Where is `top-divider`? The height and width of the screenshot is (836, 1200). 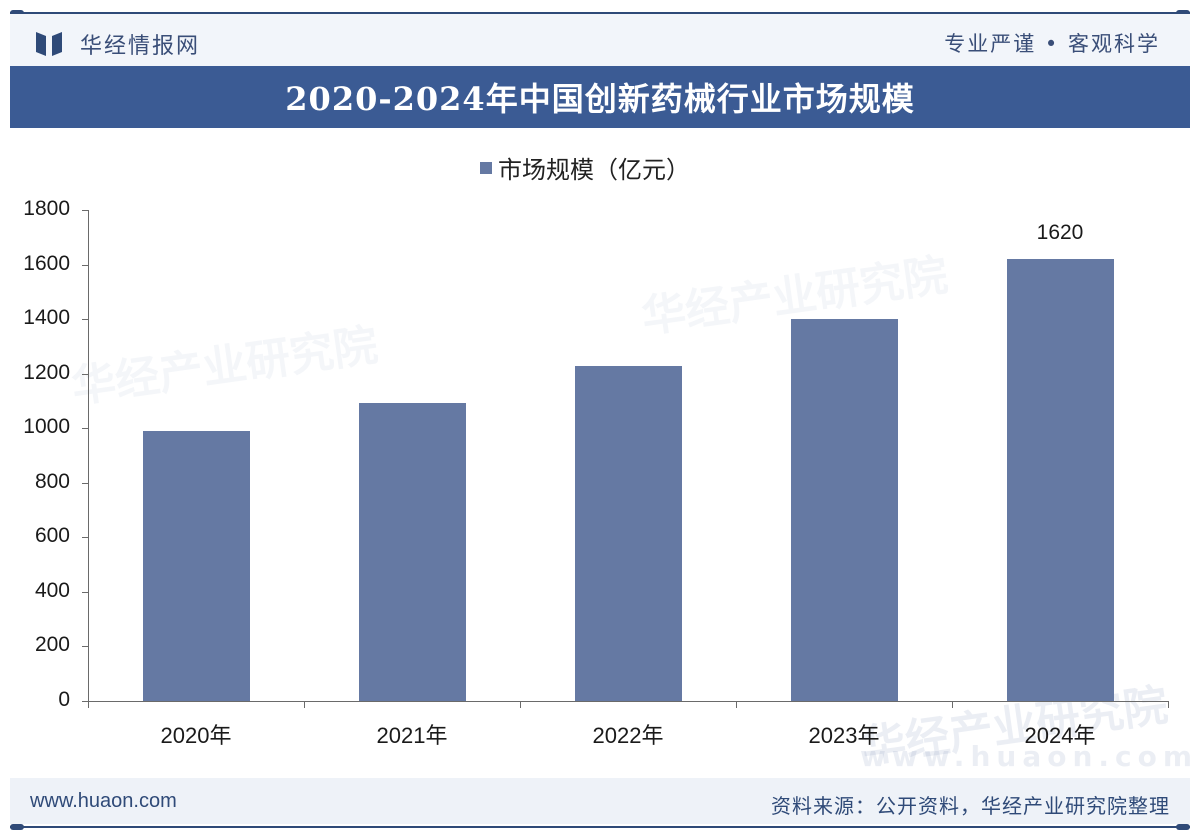
top-divider is located at coordinates (600, 13).